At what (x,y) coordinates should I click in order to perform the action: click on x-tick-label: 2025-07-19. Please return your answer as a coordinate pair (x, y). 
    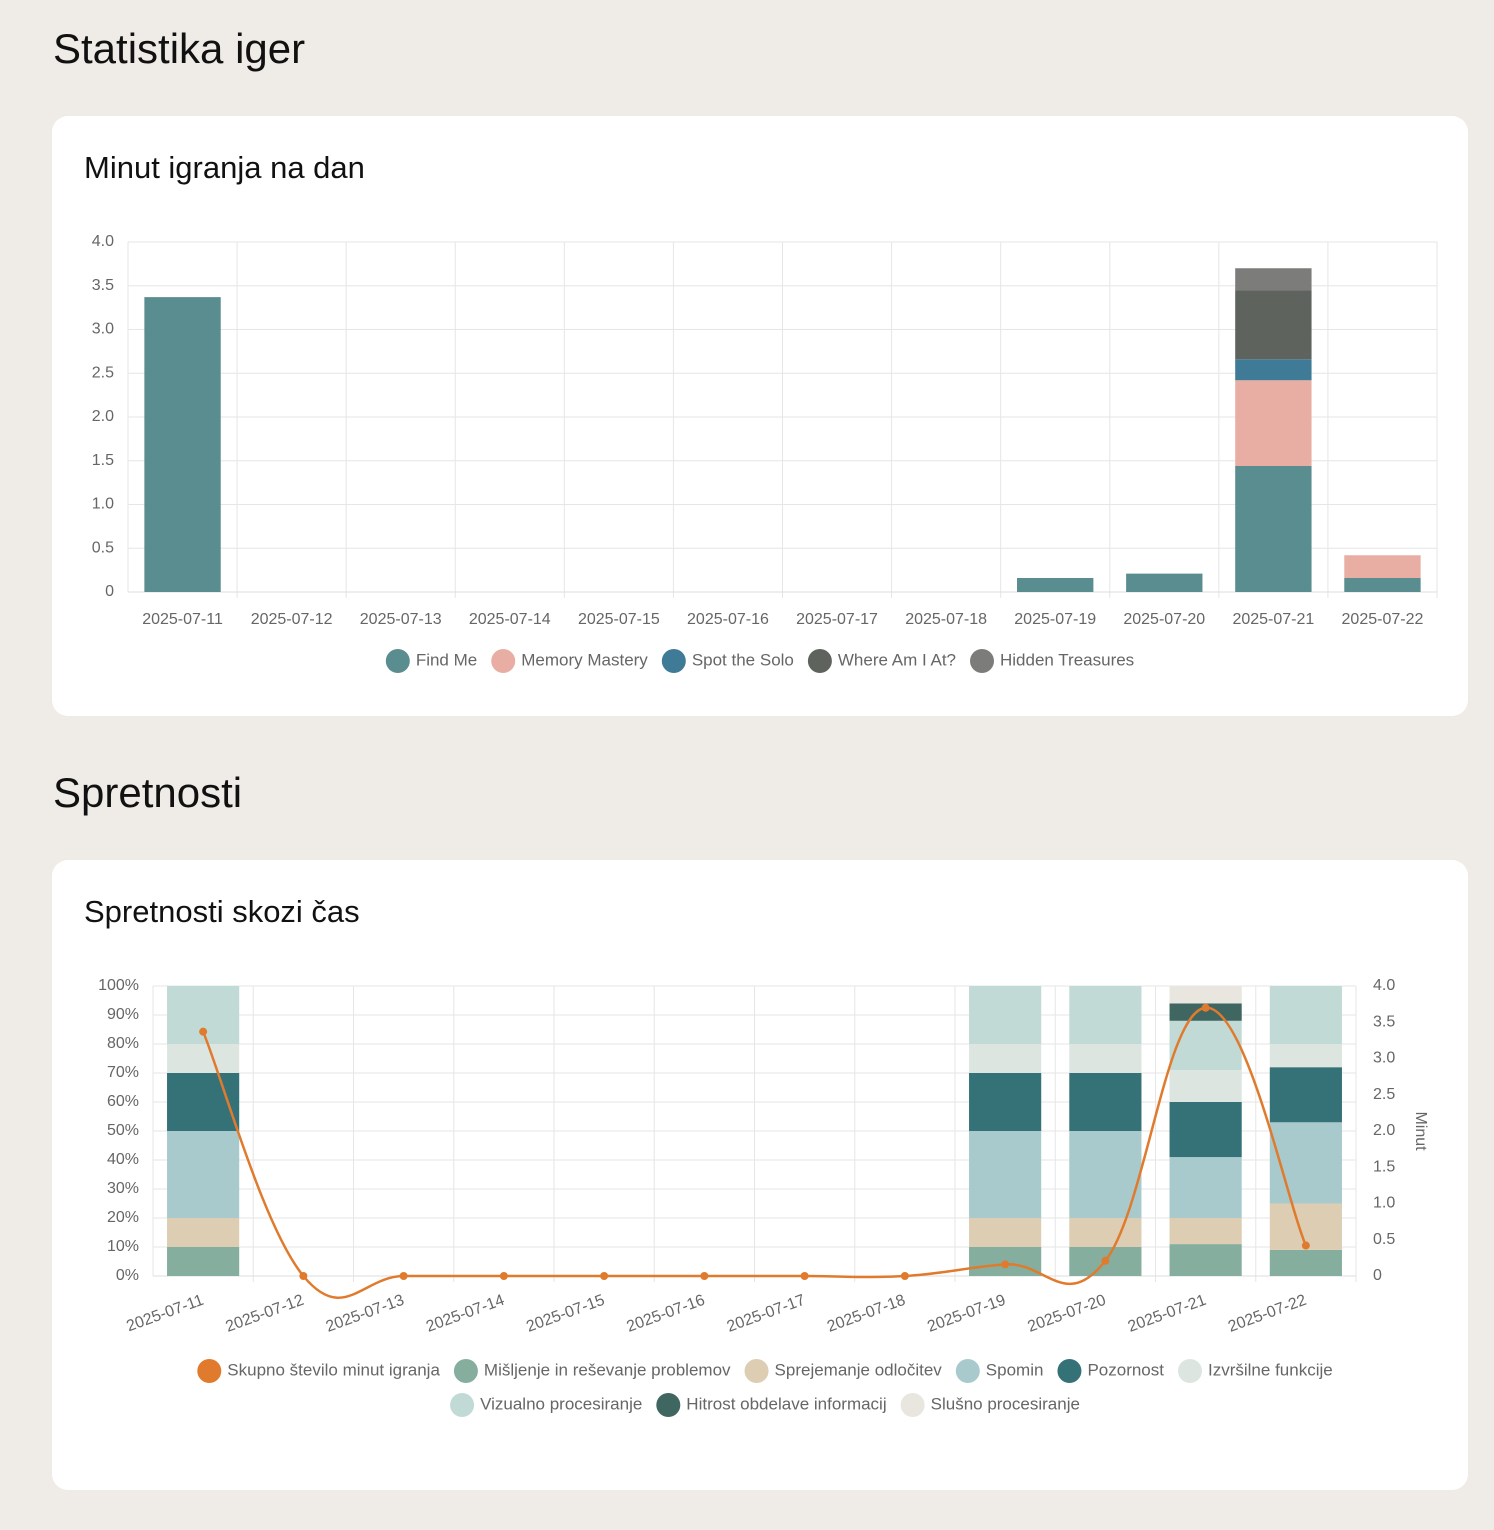
    Looking at the image, I should click on (1055, 619).